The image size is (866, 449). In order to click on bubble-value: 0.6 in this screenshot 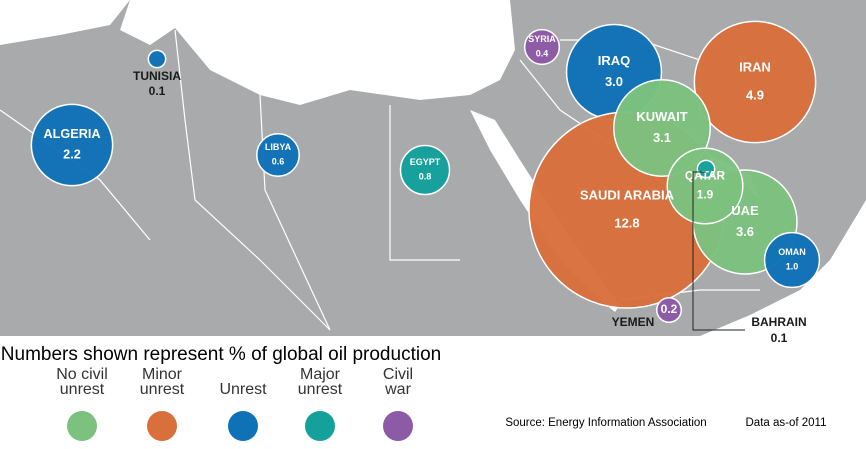, I will do `click(278, 162)`.